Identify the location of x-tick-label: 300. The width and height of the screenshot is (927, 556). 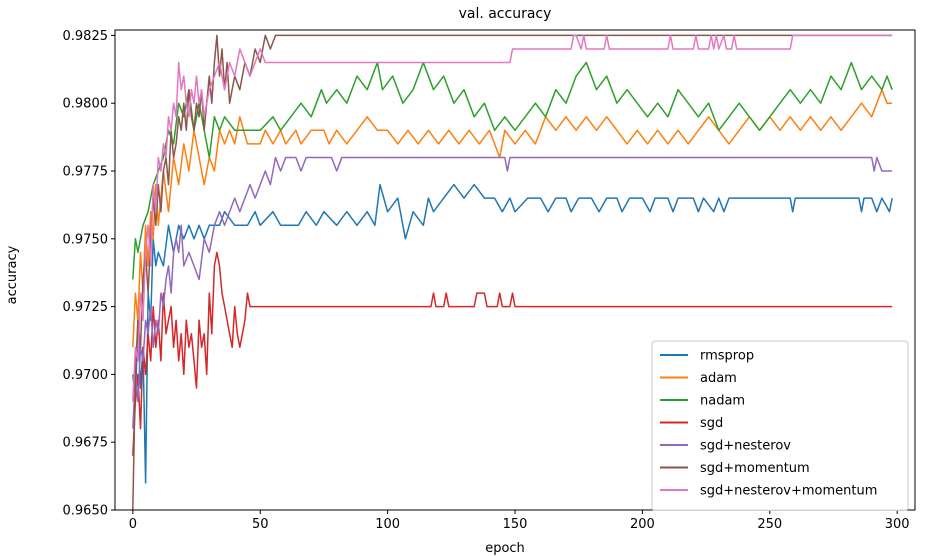
(897, 524).